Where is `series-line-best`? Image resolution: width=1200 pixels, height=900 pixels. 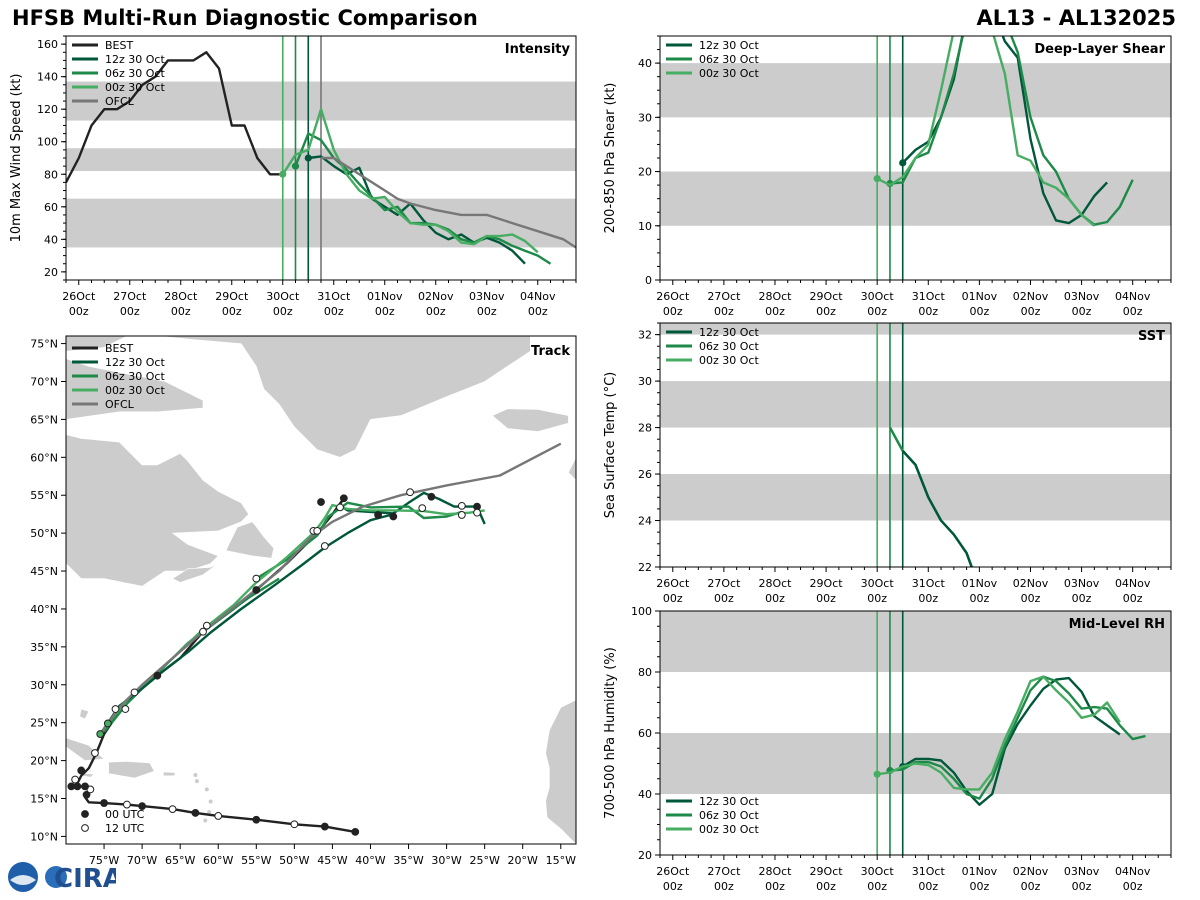 series-line-best is located at coordinates (174, 117).